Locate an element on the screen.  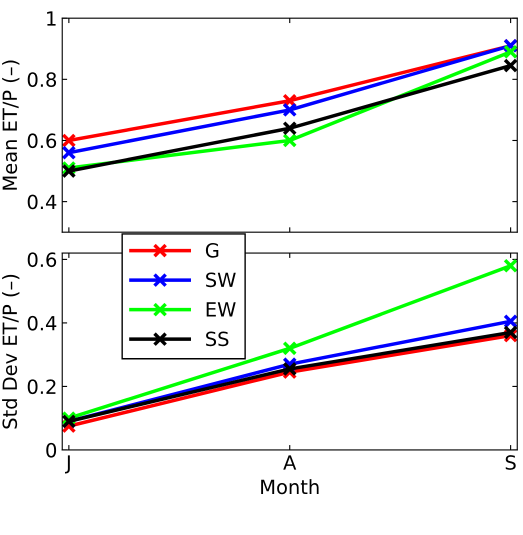
y-axis-title: Std Dev ET/P (–) is located at coordinates (11, 351).